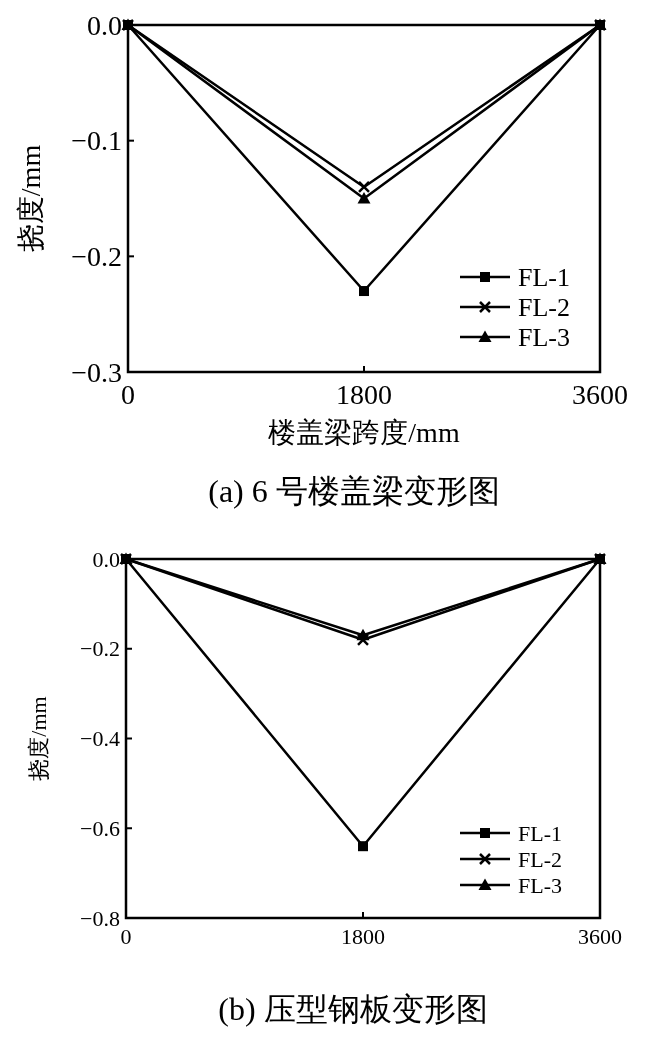 This screenshot has height=1039, width=652. I want to click on y-tick-label: −0.1, so click(96, 141).